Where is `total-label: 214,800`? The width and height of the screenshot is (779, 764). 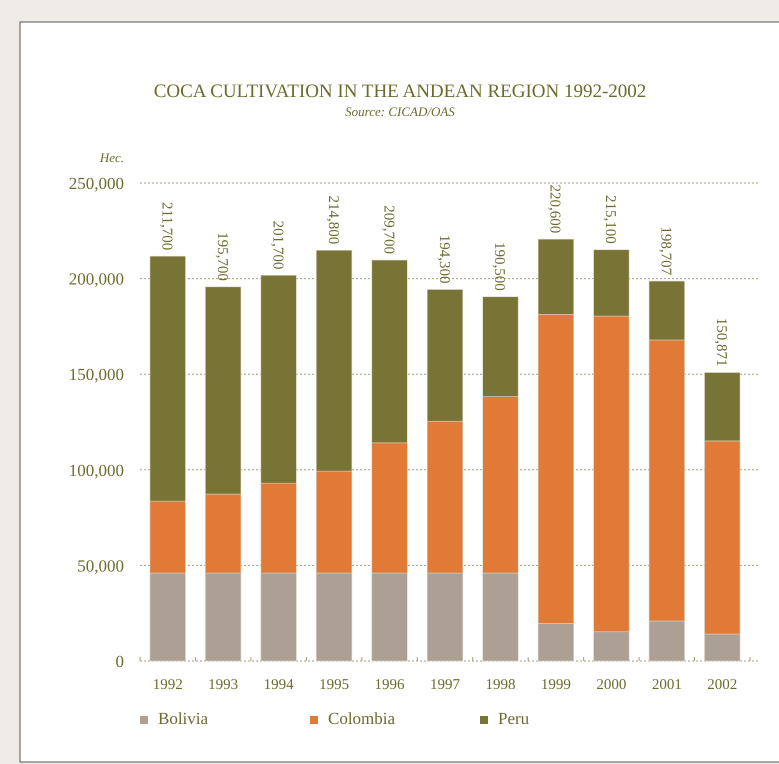 total-label: 214,800 is located at coordinates (332, 220).